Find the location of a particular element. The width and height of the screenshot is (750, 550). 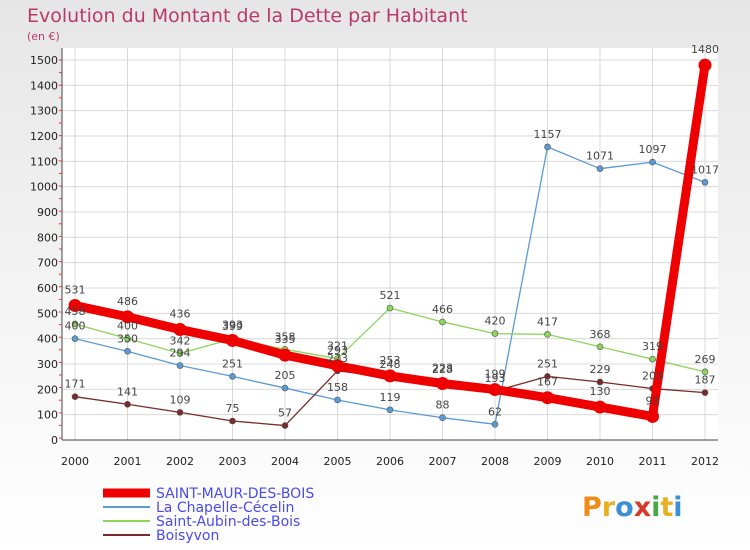

data-label: 436 is located at coordinates (180, 314).